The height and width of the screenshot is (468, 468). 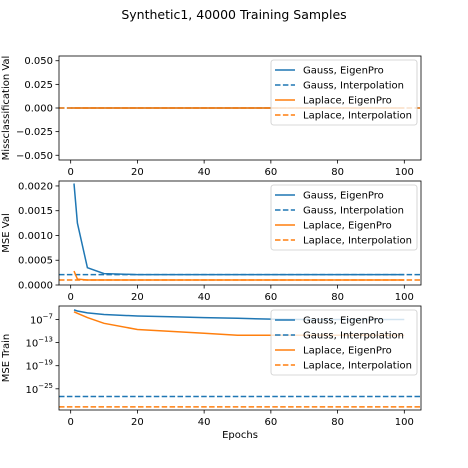 What do you see at coordinates (38, 85) in the screenshot?
I see `y-tick-label: 0.025` at bounding box center [38, 85].